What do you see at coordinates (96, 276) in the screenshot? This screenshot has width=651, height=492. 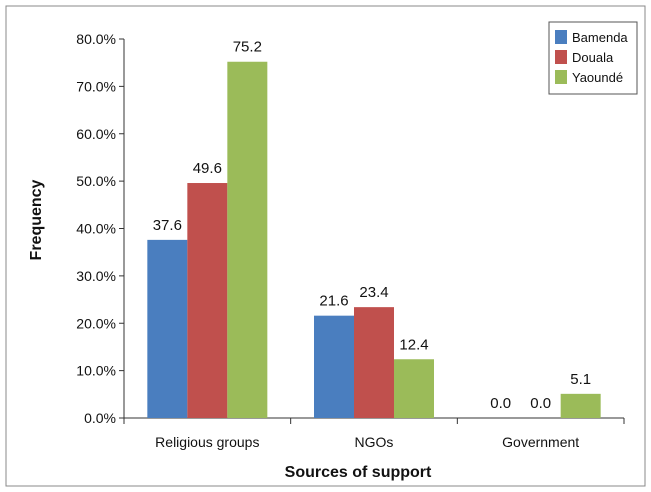 I see `y-tick-label: 30.0%` at bounding box center [96, 276].